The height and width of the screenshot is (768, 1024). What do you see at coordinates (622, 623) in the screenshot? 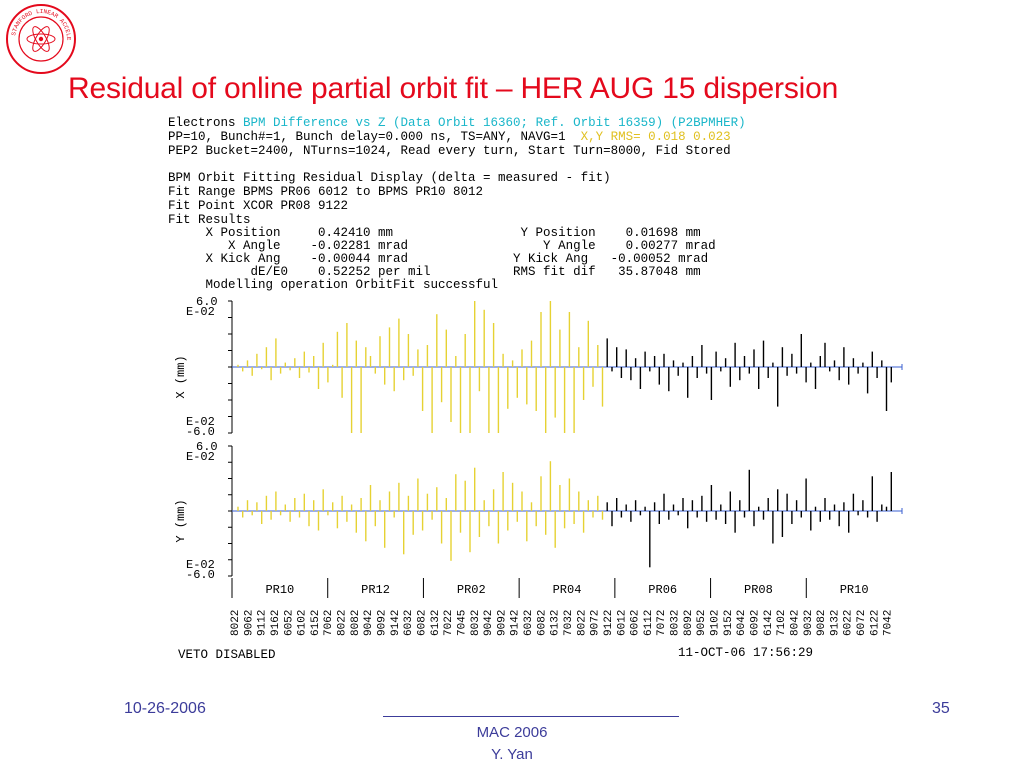
I see `bpm-label: 6012` at bounding box center [622, 623].